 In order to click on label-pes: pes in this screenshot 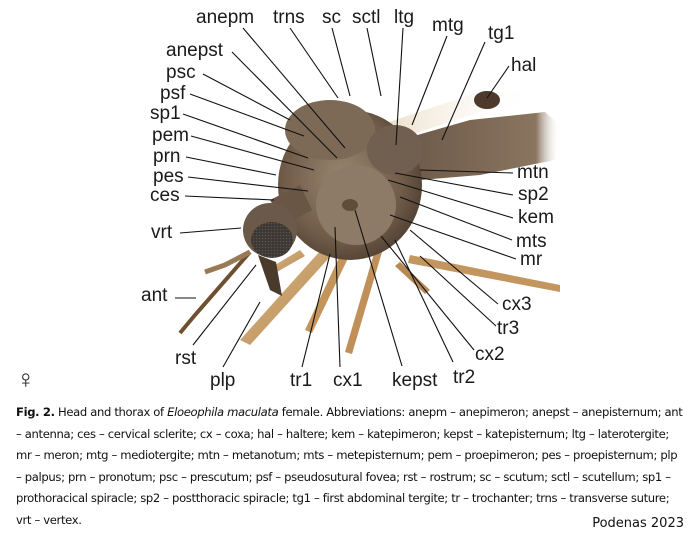, I will do `click(168, 176)`.